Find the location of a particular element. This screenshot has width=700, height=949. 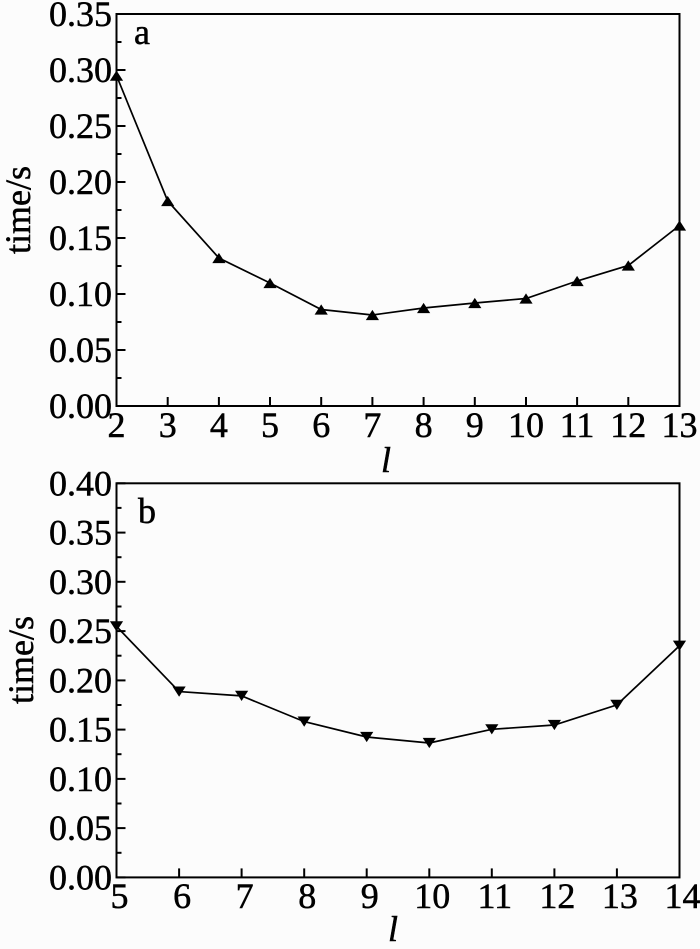

svg-text: 2 is located at coordinates (117, 425).